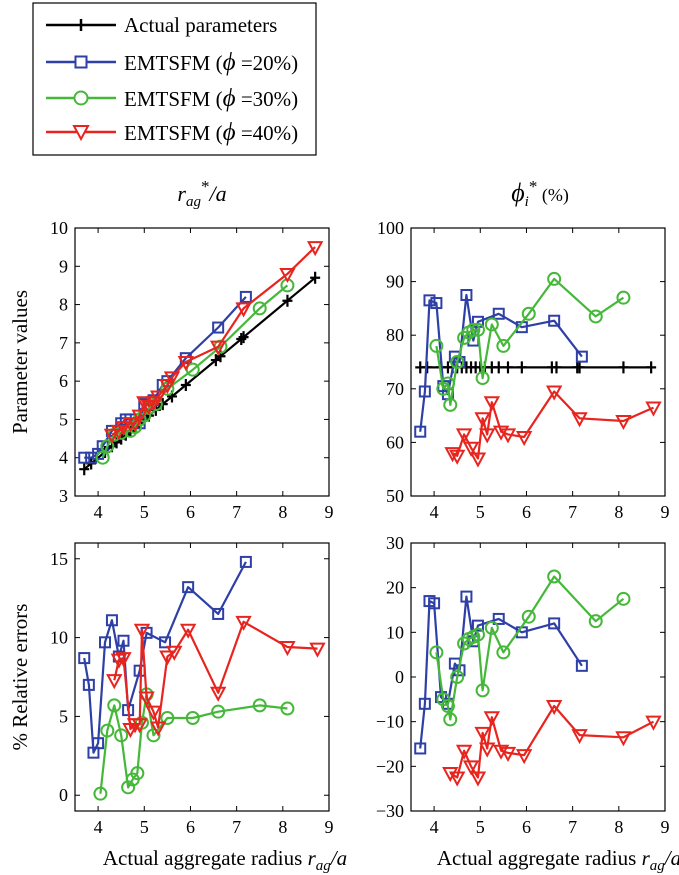 Image resolution: width=679 pixels, height=875 pixels. Describe the element at coordinates (81, 98) in the screenshot. I see `legend-circle-marker` at that location.